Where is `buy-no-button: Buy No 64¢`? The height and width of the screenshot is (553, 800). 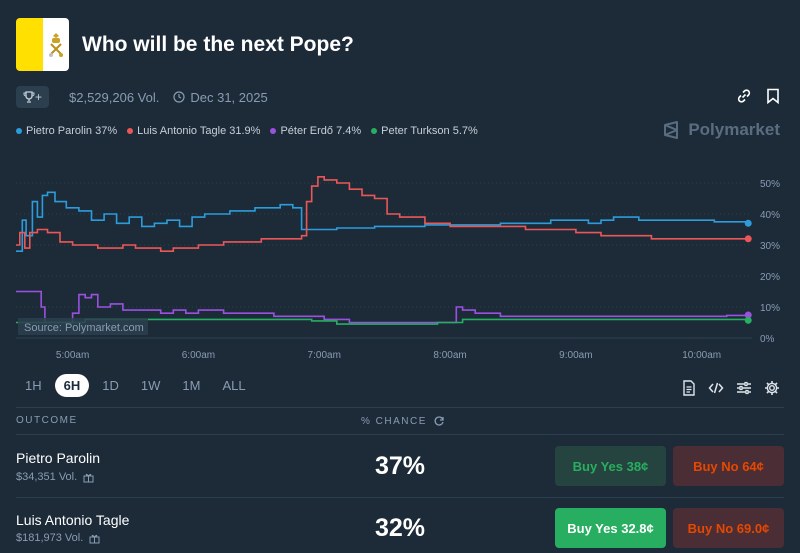
buy-no-button: Buy No 64¢ is located at coordinates (728, 466).